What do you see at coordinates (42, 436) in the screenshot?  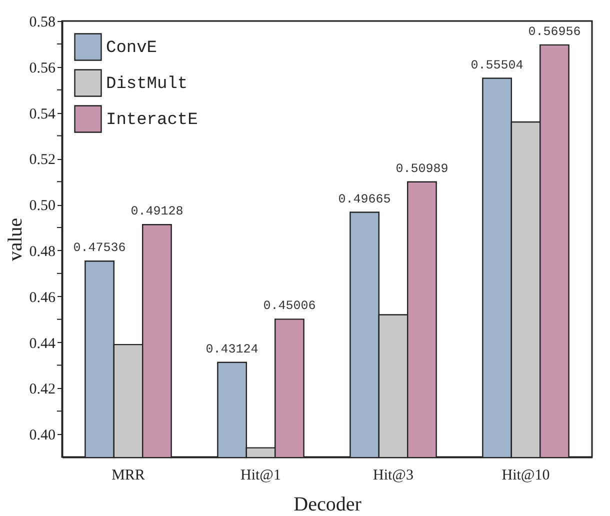 I see `y-tick-label: 0.40` at bounding box center [42, 436].